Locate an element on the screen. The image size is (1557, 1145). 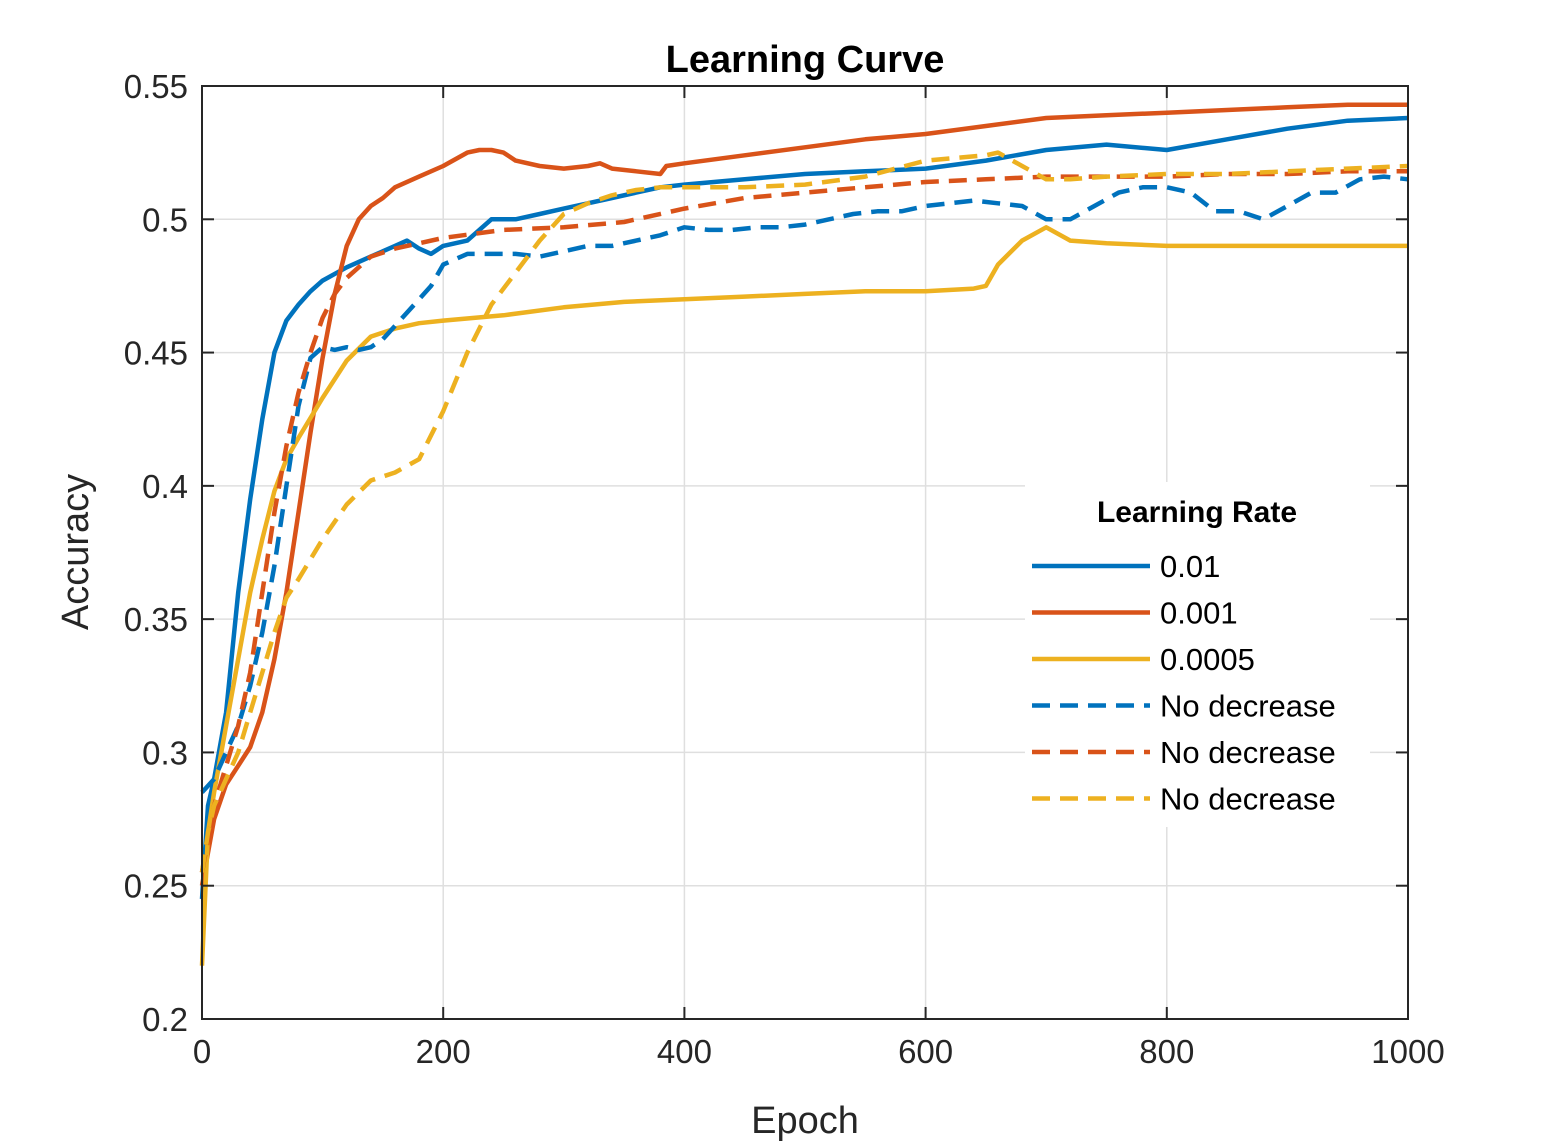
y-tick-label: 0.55 is located at coordinates (156, 86).